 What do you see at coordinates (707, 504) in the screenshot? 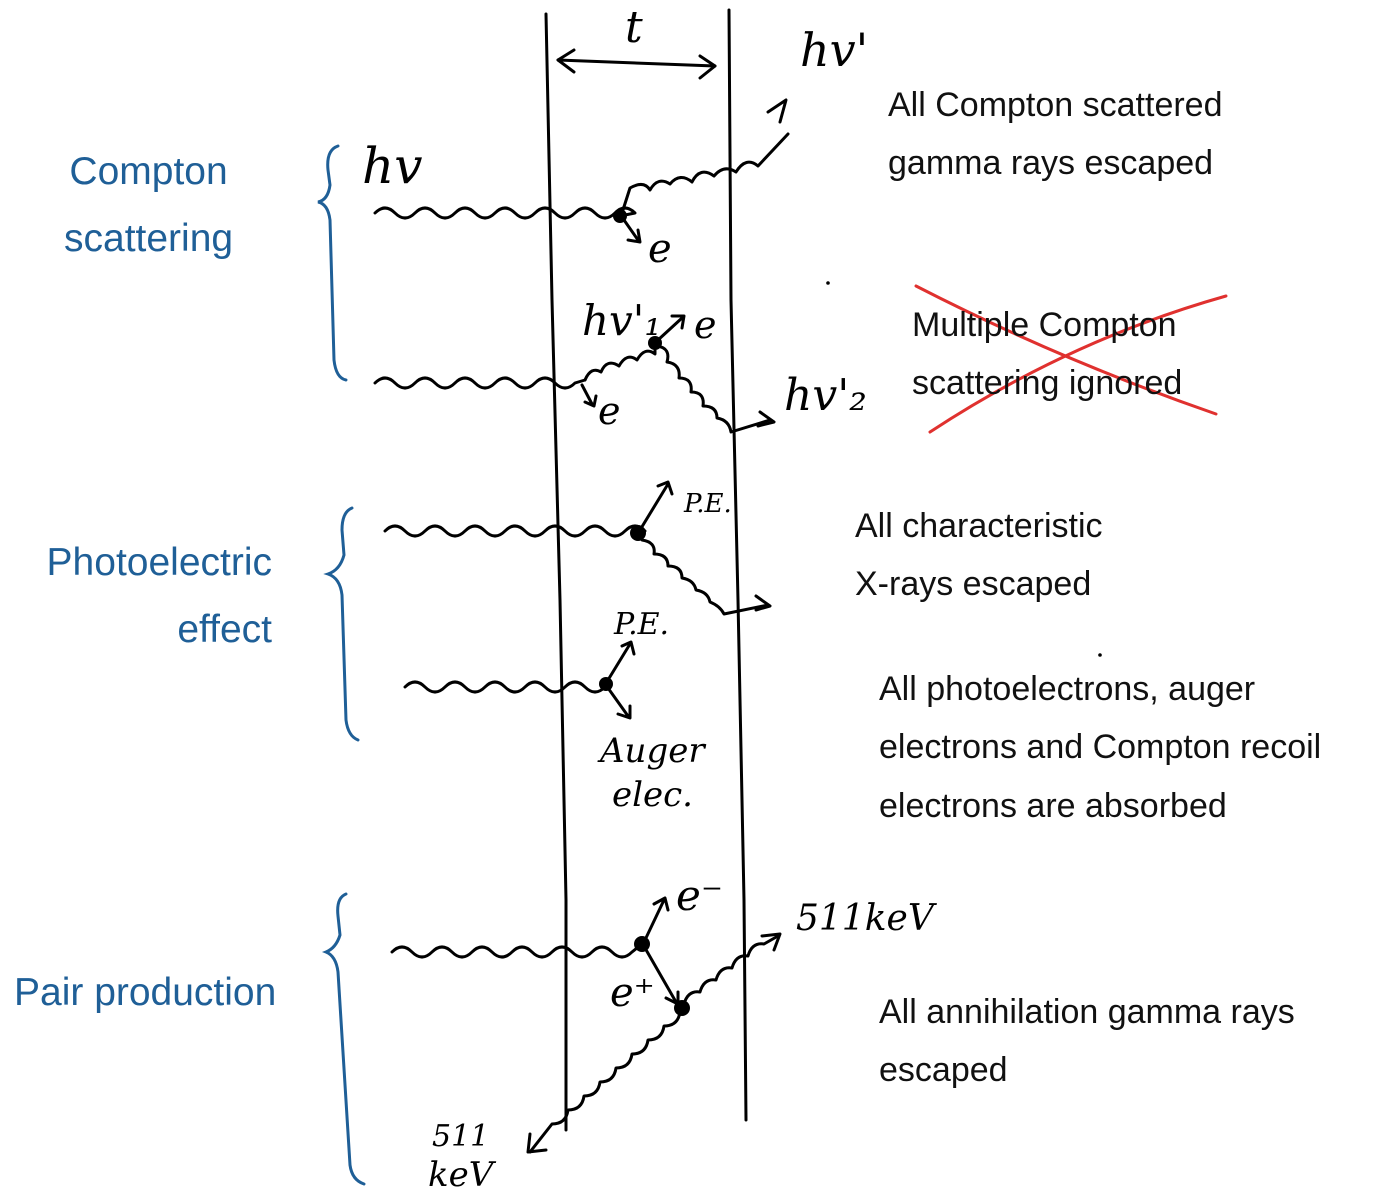
I see `pe-label-1: P.E.` at bounding box center [707, 504].